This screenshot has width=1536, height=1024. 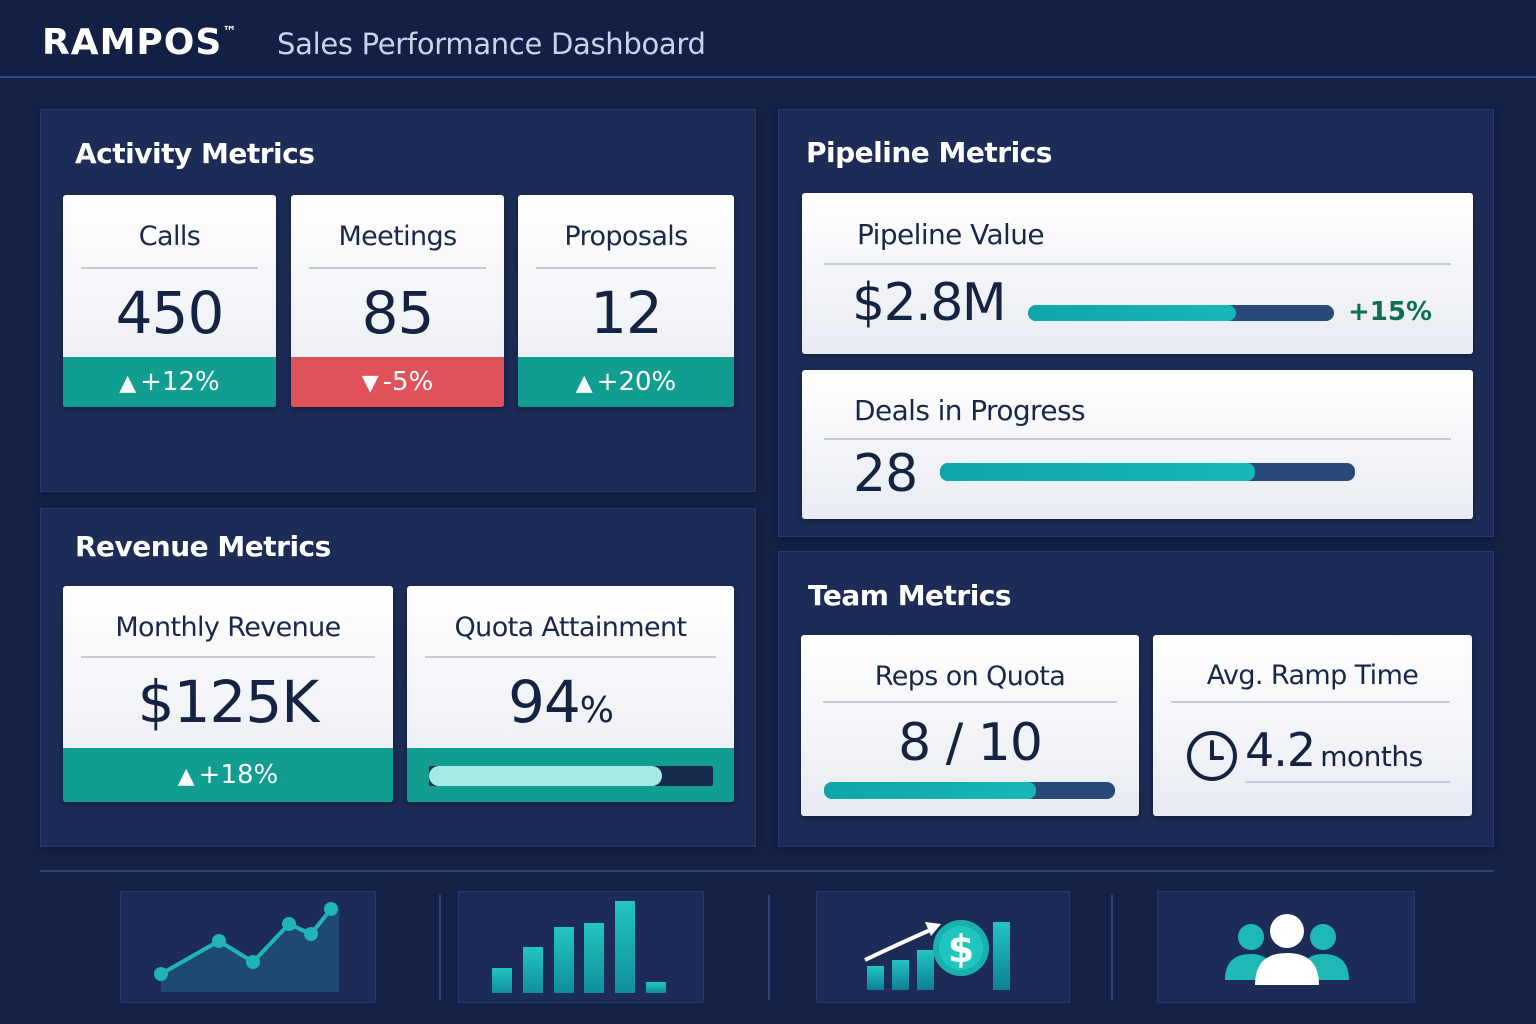 I want to click on card-value: 450, so click(x=170, y=313).